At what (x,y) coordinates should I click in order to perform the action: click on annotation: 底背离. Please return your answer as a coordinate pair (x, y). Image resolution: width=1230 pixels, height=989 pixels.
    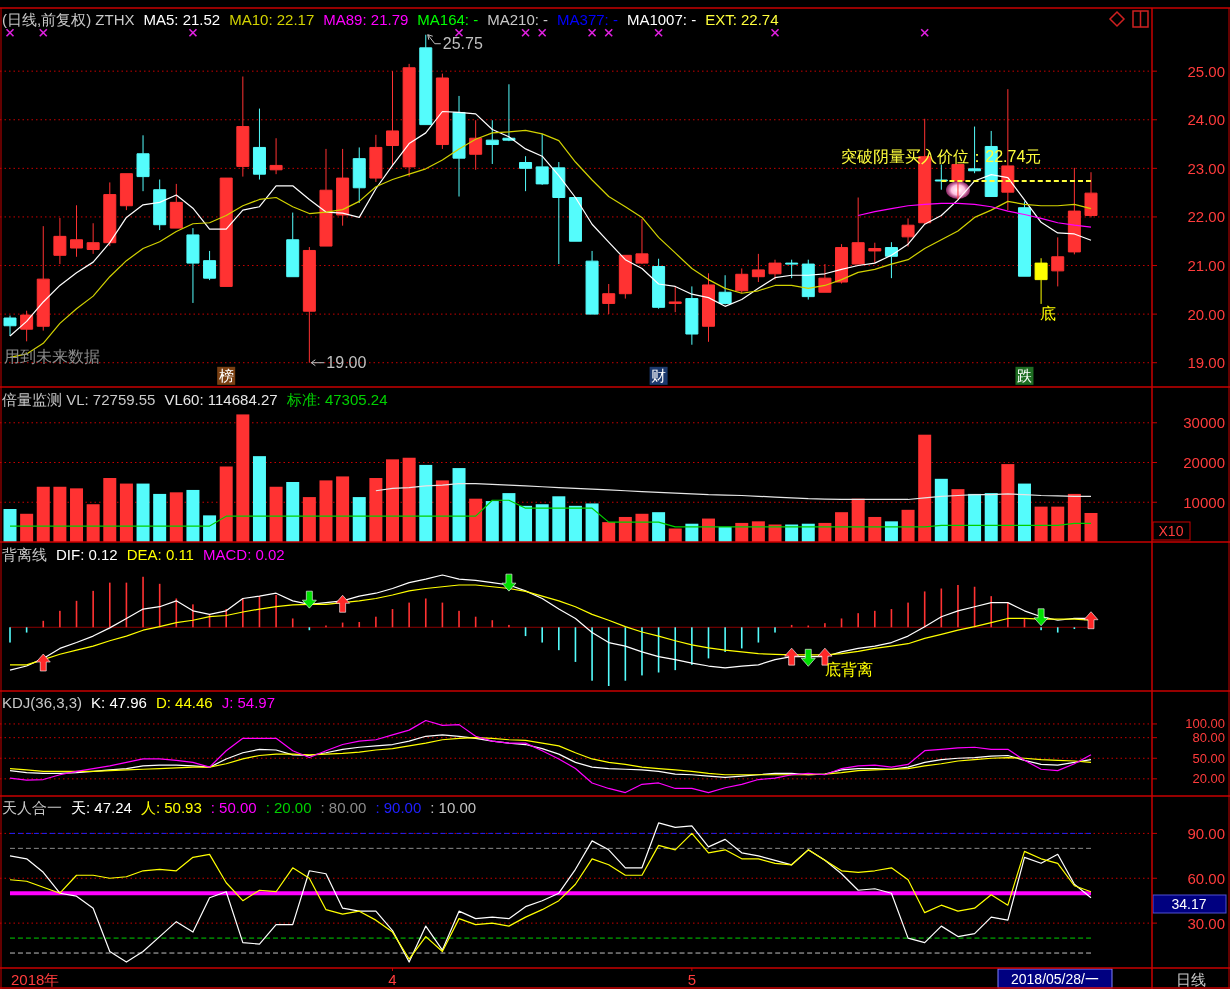
    Looking at the image, I should click on (849, 669).